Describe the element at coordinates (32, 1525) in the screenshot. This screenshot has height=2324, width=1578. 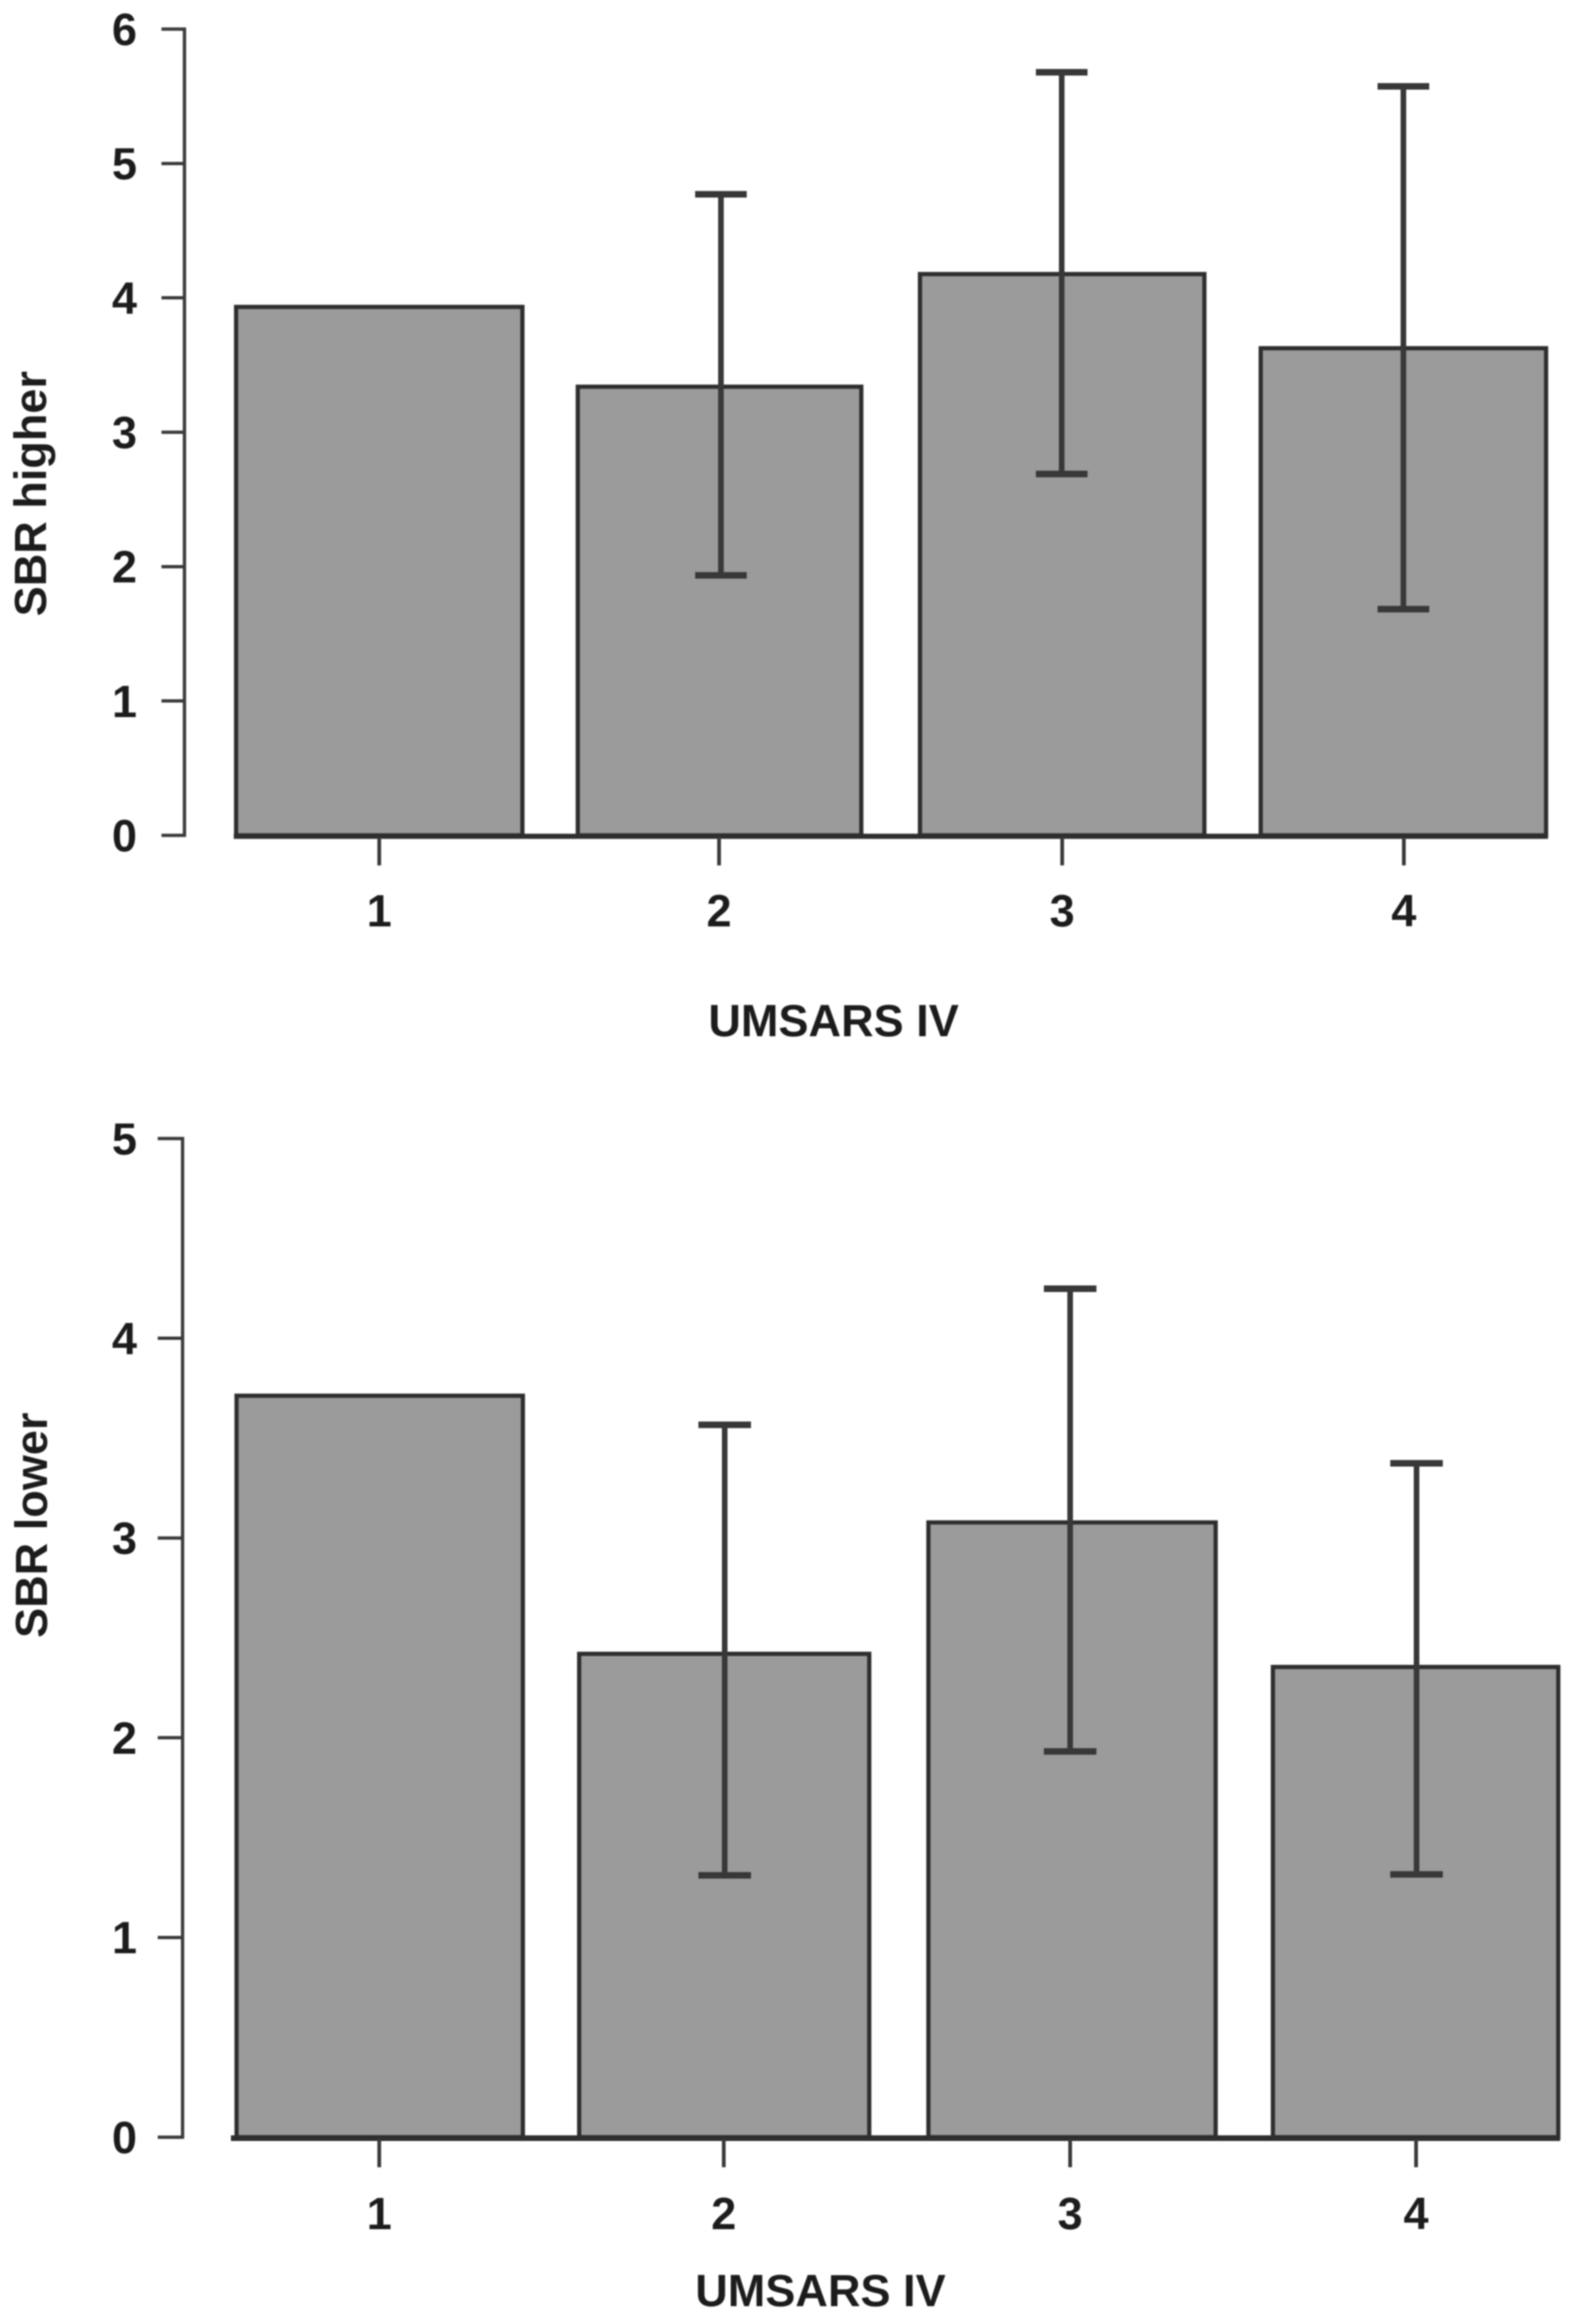
I see `svg-text: SBR lower` at that location.